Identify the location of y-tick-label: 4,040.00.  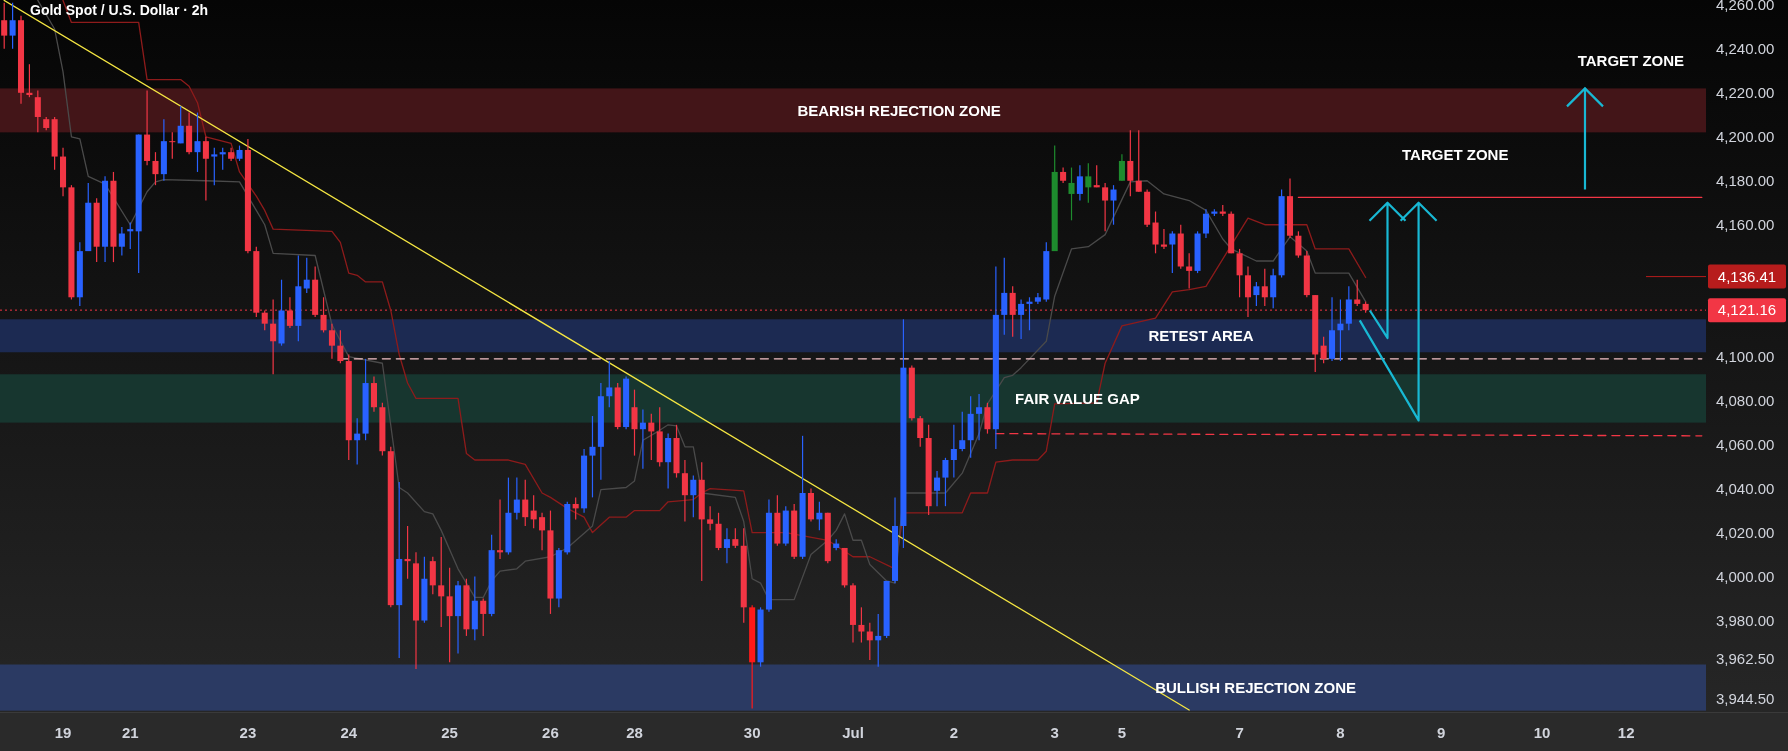
(1745, 488).